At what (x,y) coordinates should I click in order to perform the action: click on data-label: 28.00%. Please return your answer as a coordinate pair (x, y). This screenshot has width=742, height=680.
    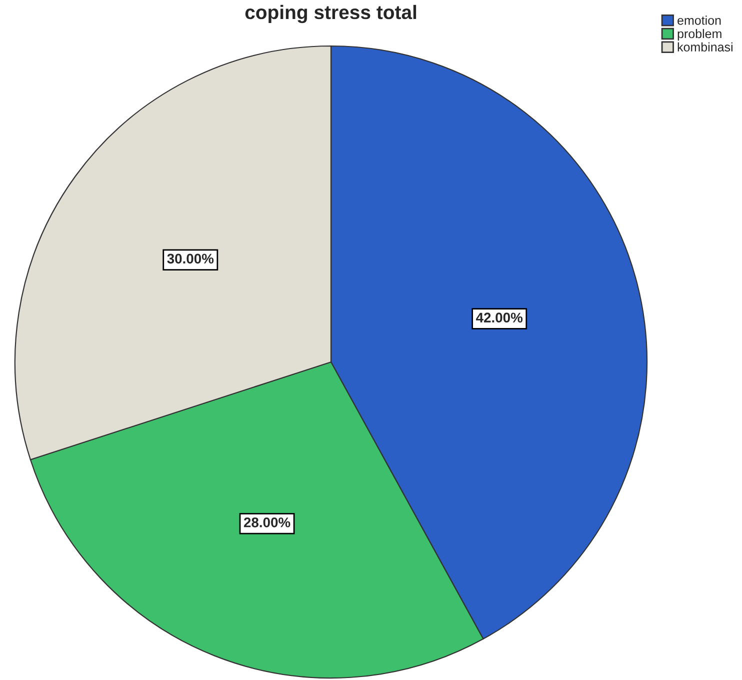
    Looking at the image, I should click on (267, 522).